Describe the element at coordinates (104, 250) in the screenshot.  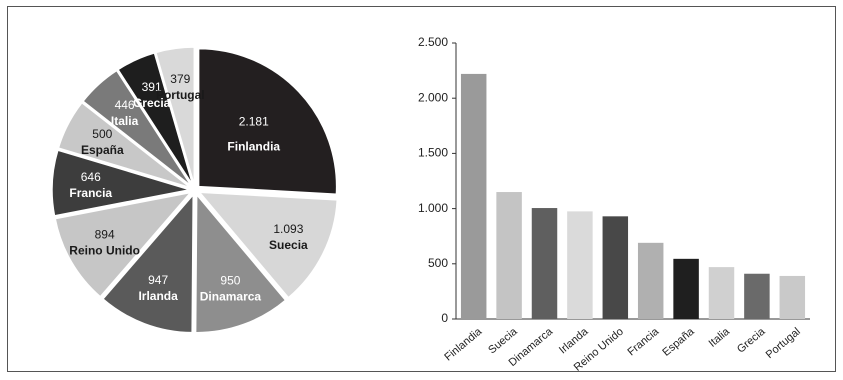
I see `pie-category-label: Reino Unido` at that location.